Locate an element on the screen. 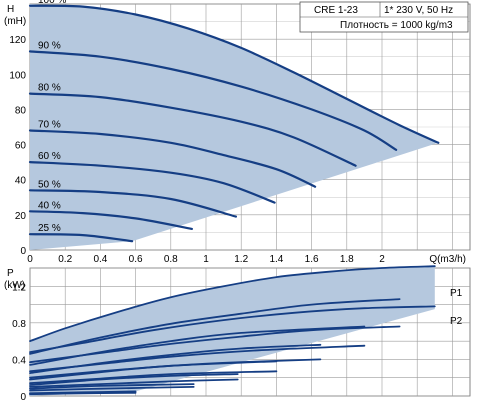 The height and width of the screenshot is (400, 500). power-curve-P250 is located at coordinates (134, 383).